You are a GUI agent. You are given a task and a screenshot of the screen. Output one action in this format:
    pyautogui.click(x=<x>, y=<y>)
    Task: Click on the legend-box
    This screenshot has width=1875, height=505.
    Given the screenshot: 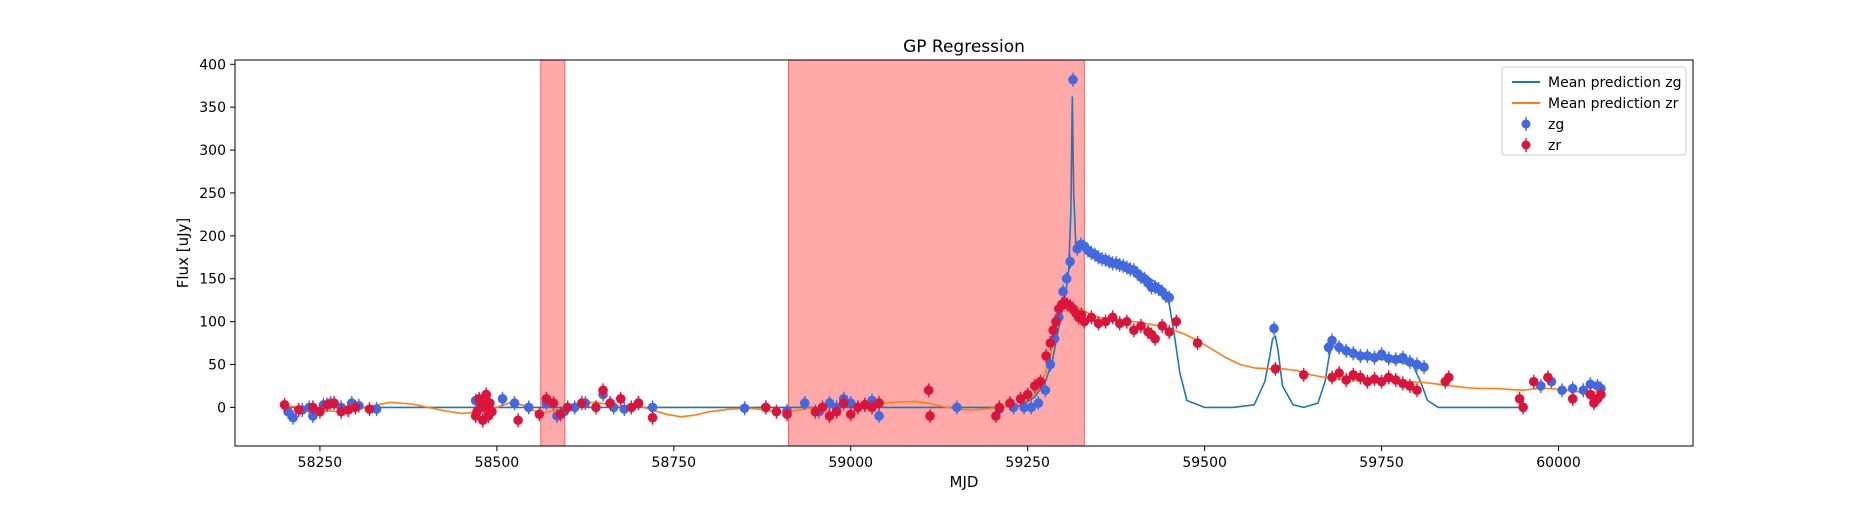 What is the action you would take?
    pyautogui.click(x=1594, y=111)
    